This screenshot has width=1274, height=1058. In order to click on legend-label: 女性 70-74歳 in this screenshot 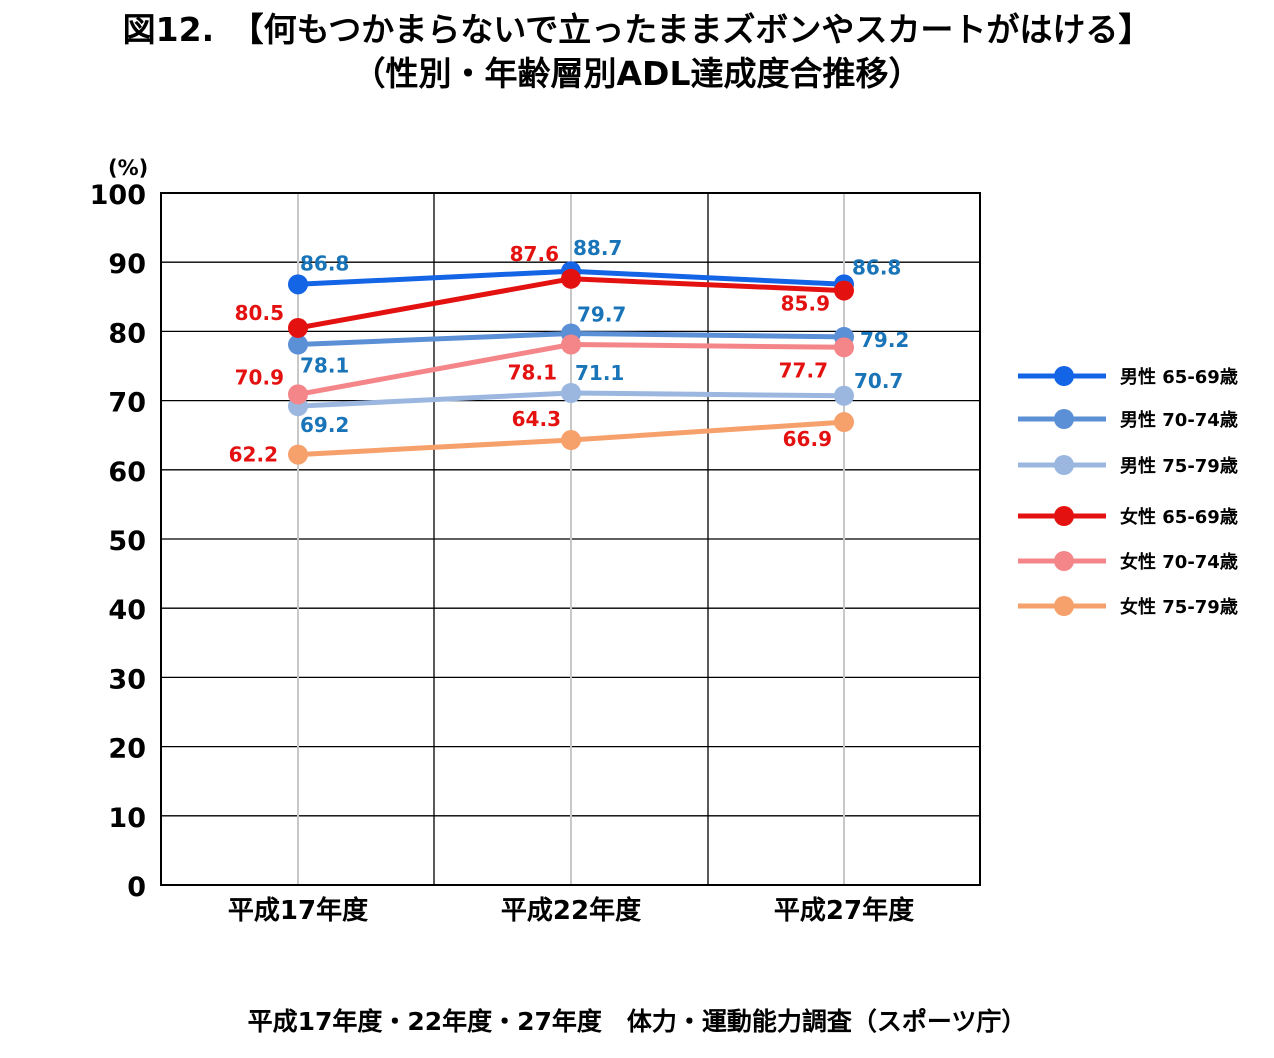, I will do `click(1179, 562)`.